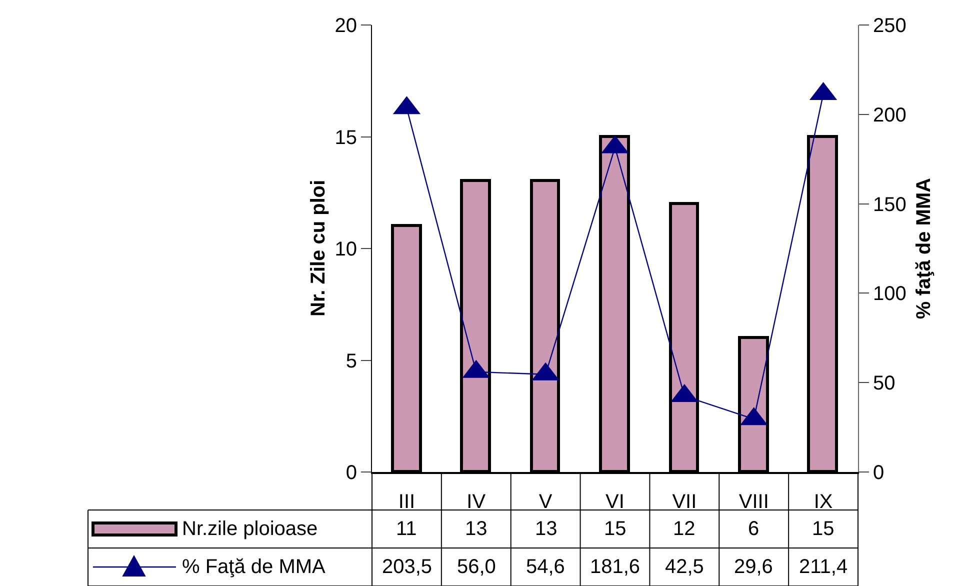 The image size is (958, 586). I want to click on y2-tick-label: 250, so click(889, 26).